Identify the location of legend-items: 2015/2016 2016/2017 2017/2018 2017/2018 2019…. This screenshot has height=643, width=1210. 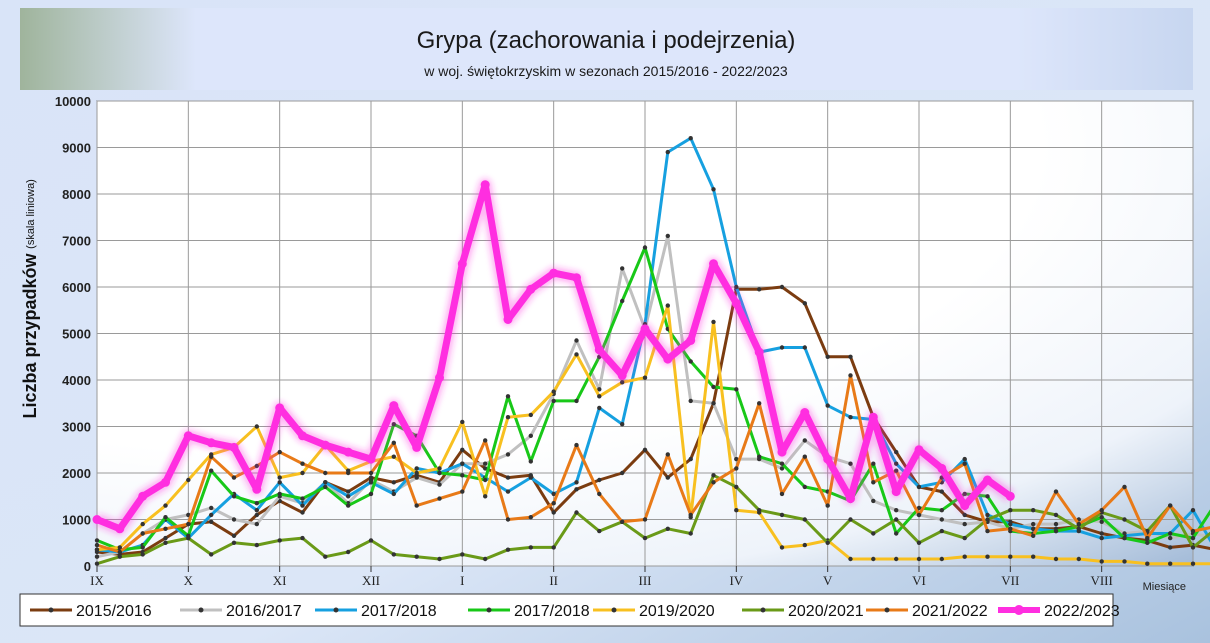
(575, 611).